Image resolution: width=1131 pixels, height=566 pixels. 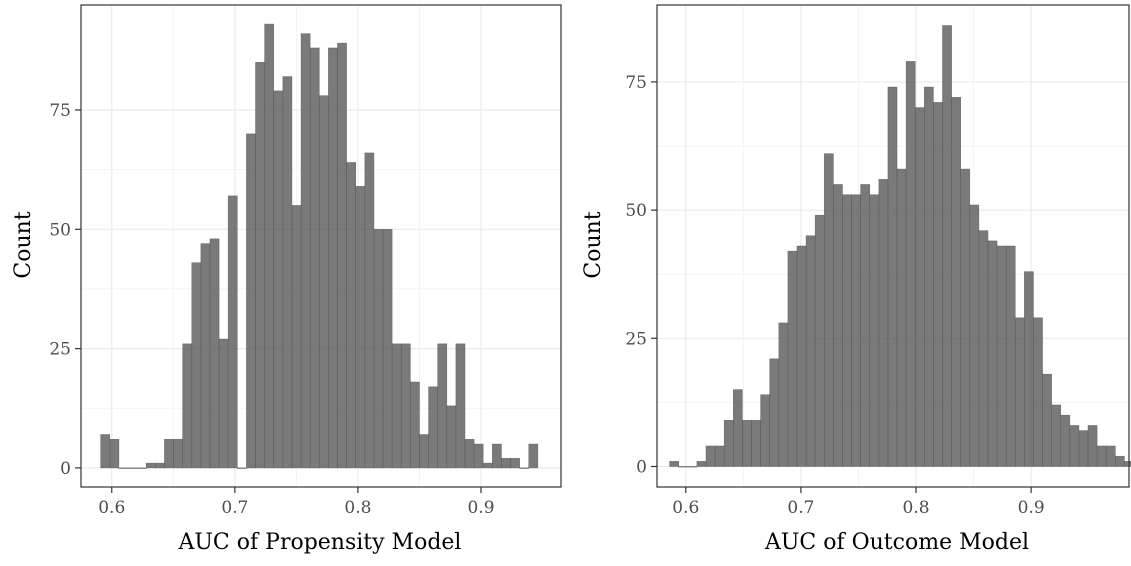 I want to click on y-tick-label: 75, so click(x=60, y=111).